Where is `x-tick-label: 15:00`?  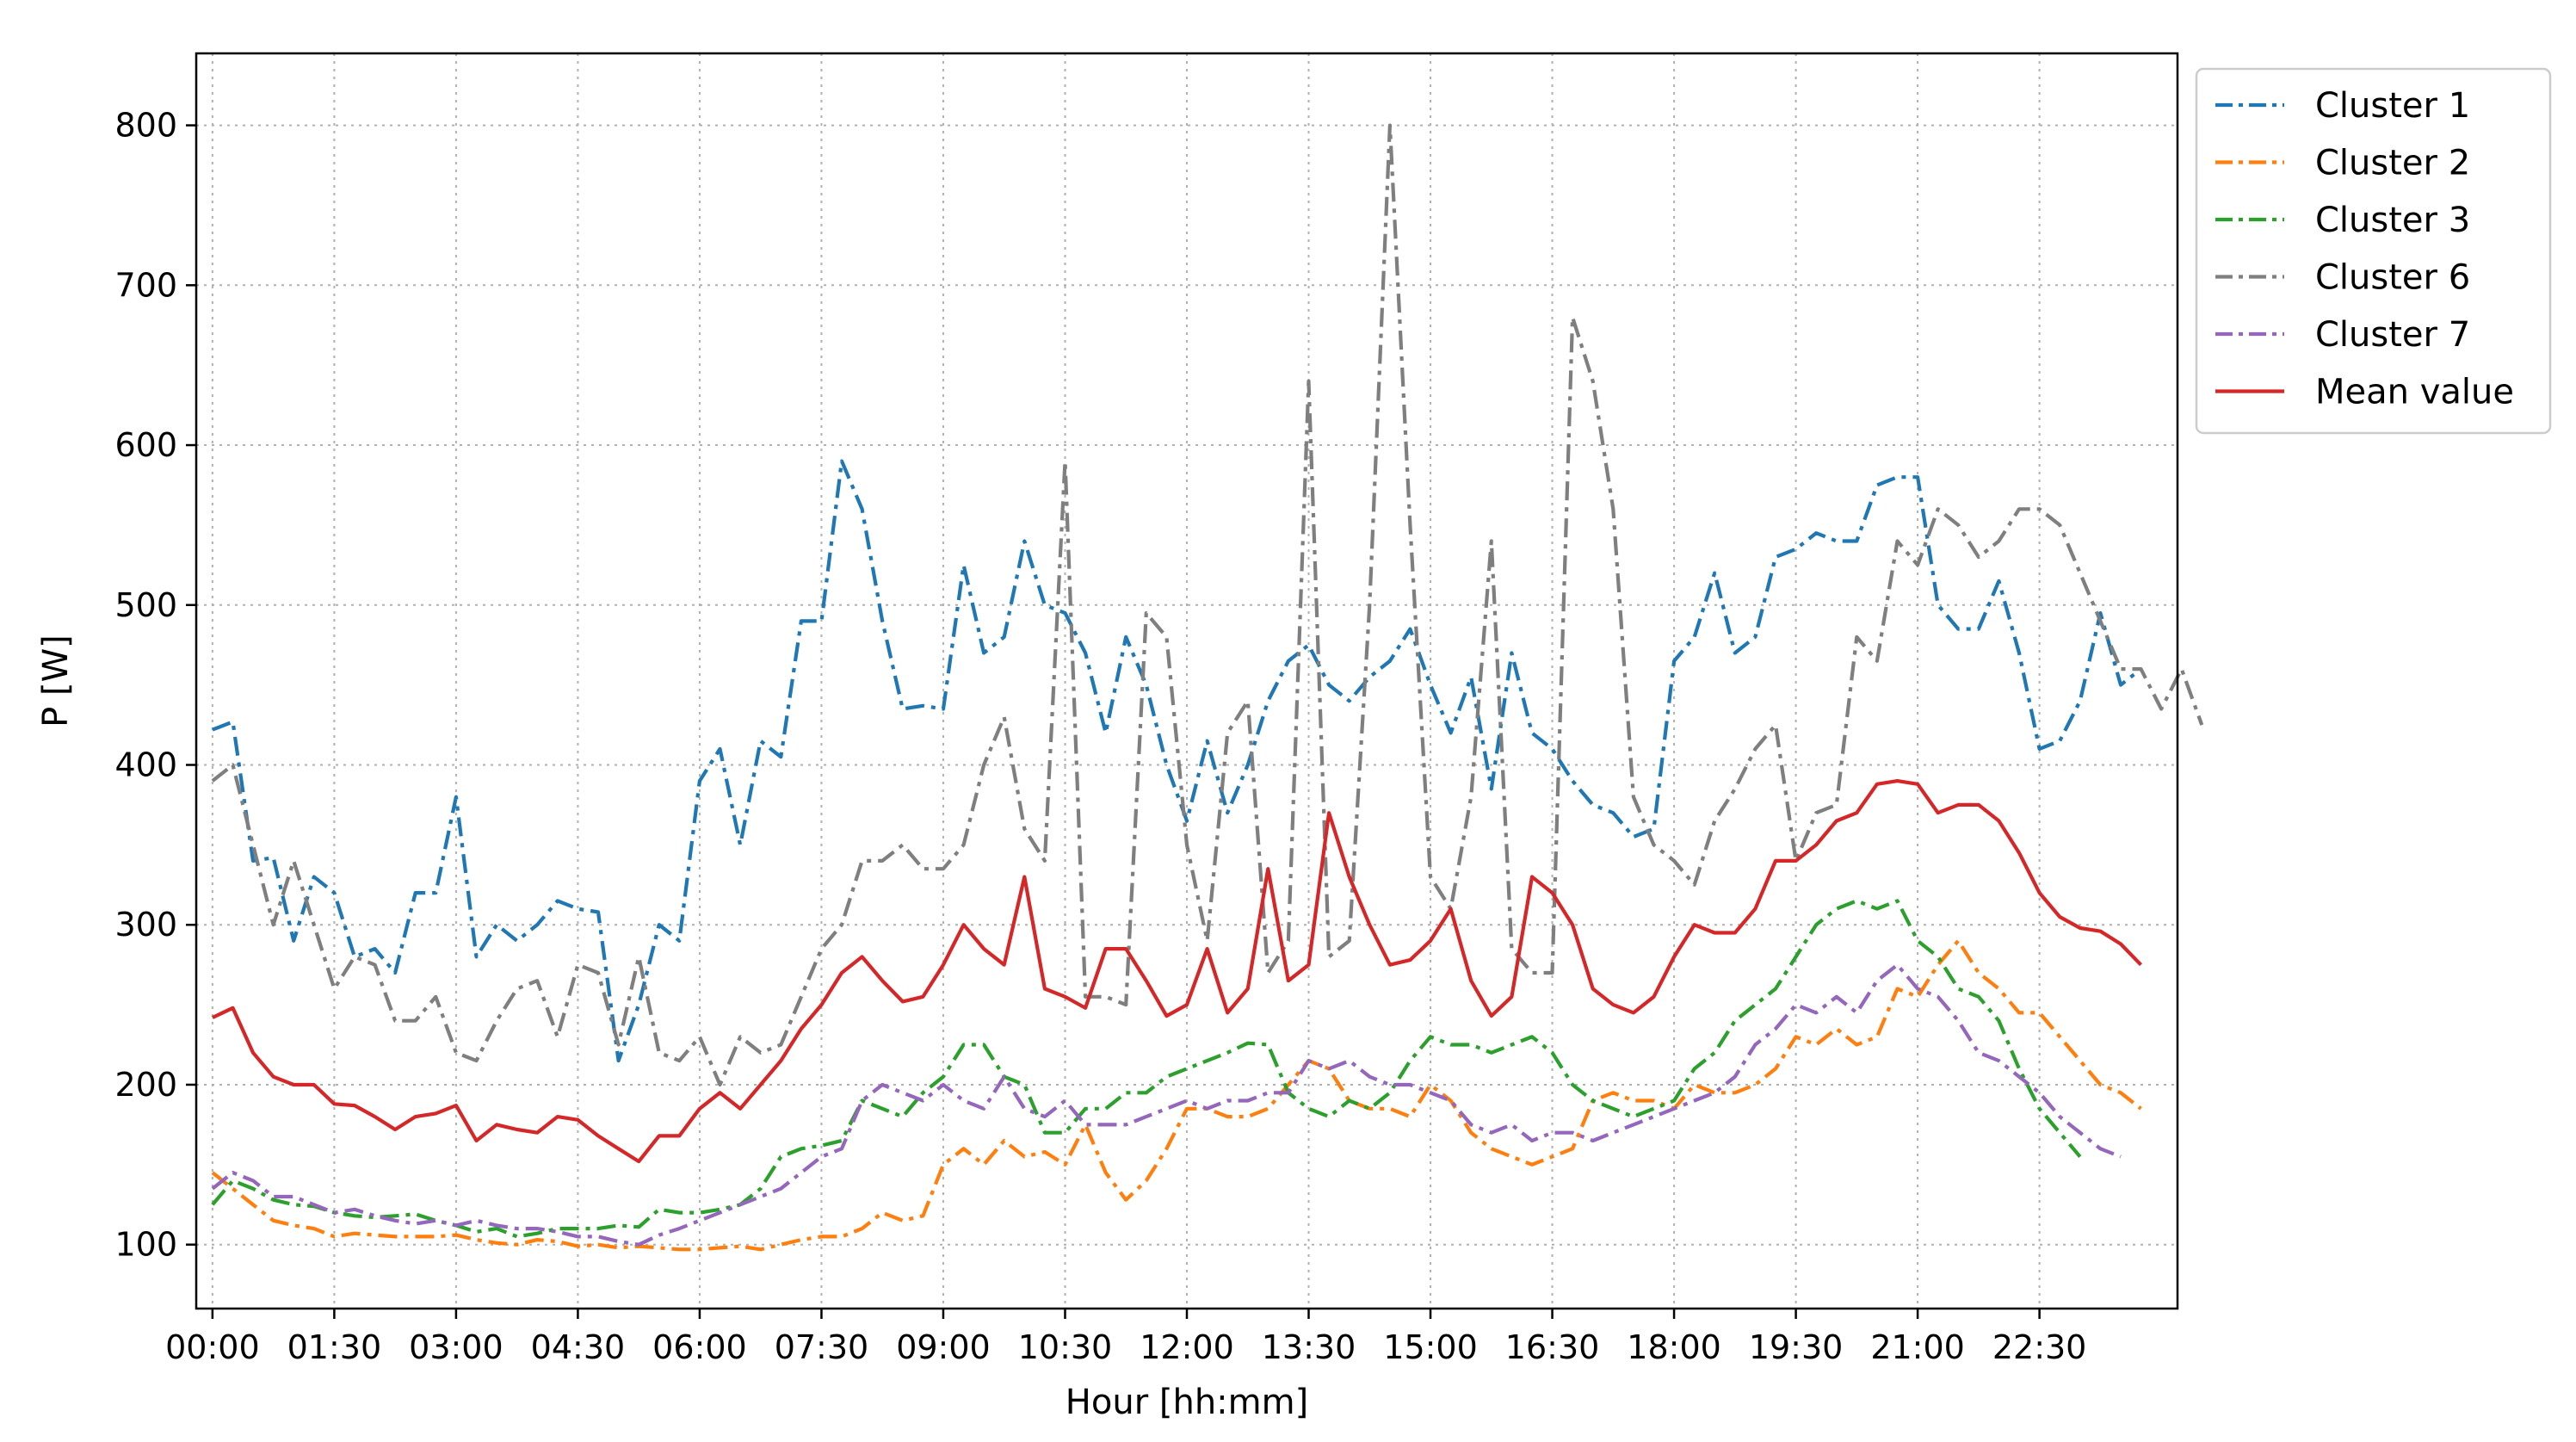
x-tick-label: 15:00 is located at coordinates (1430, 1347).